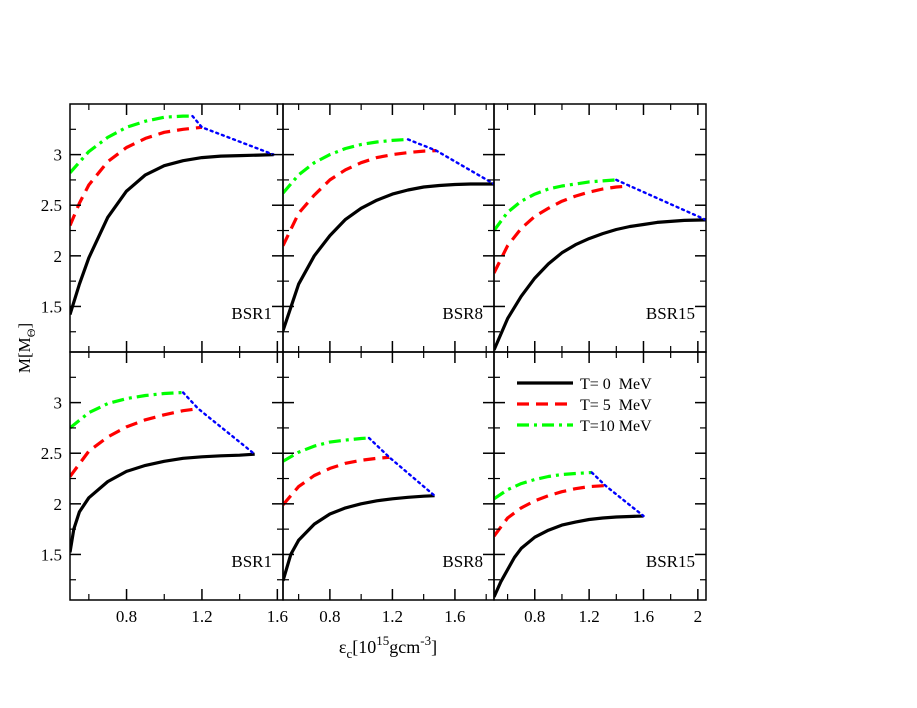 This screenshot has height=708, width=917. I want to click on legend-label-t0: T= 0 MeV, so click(616, 384).